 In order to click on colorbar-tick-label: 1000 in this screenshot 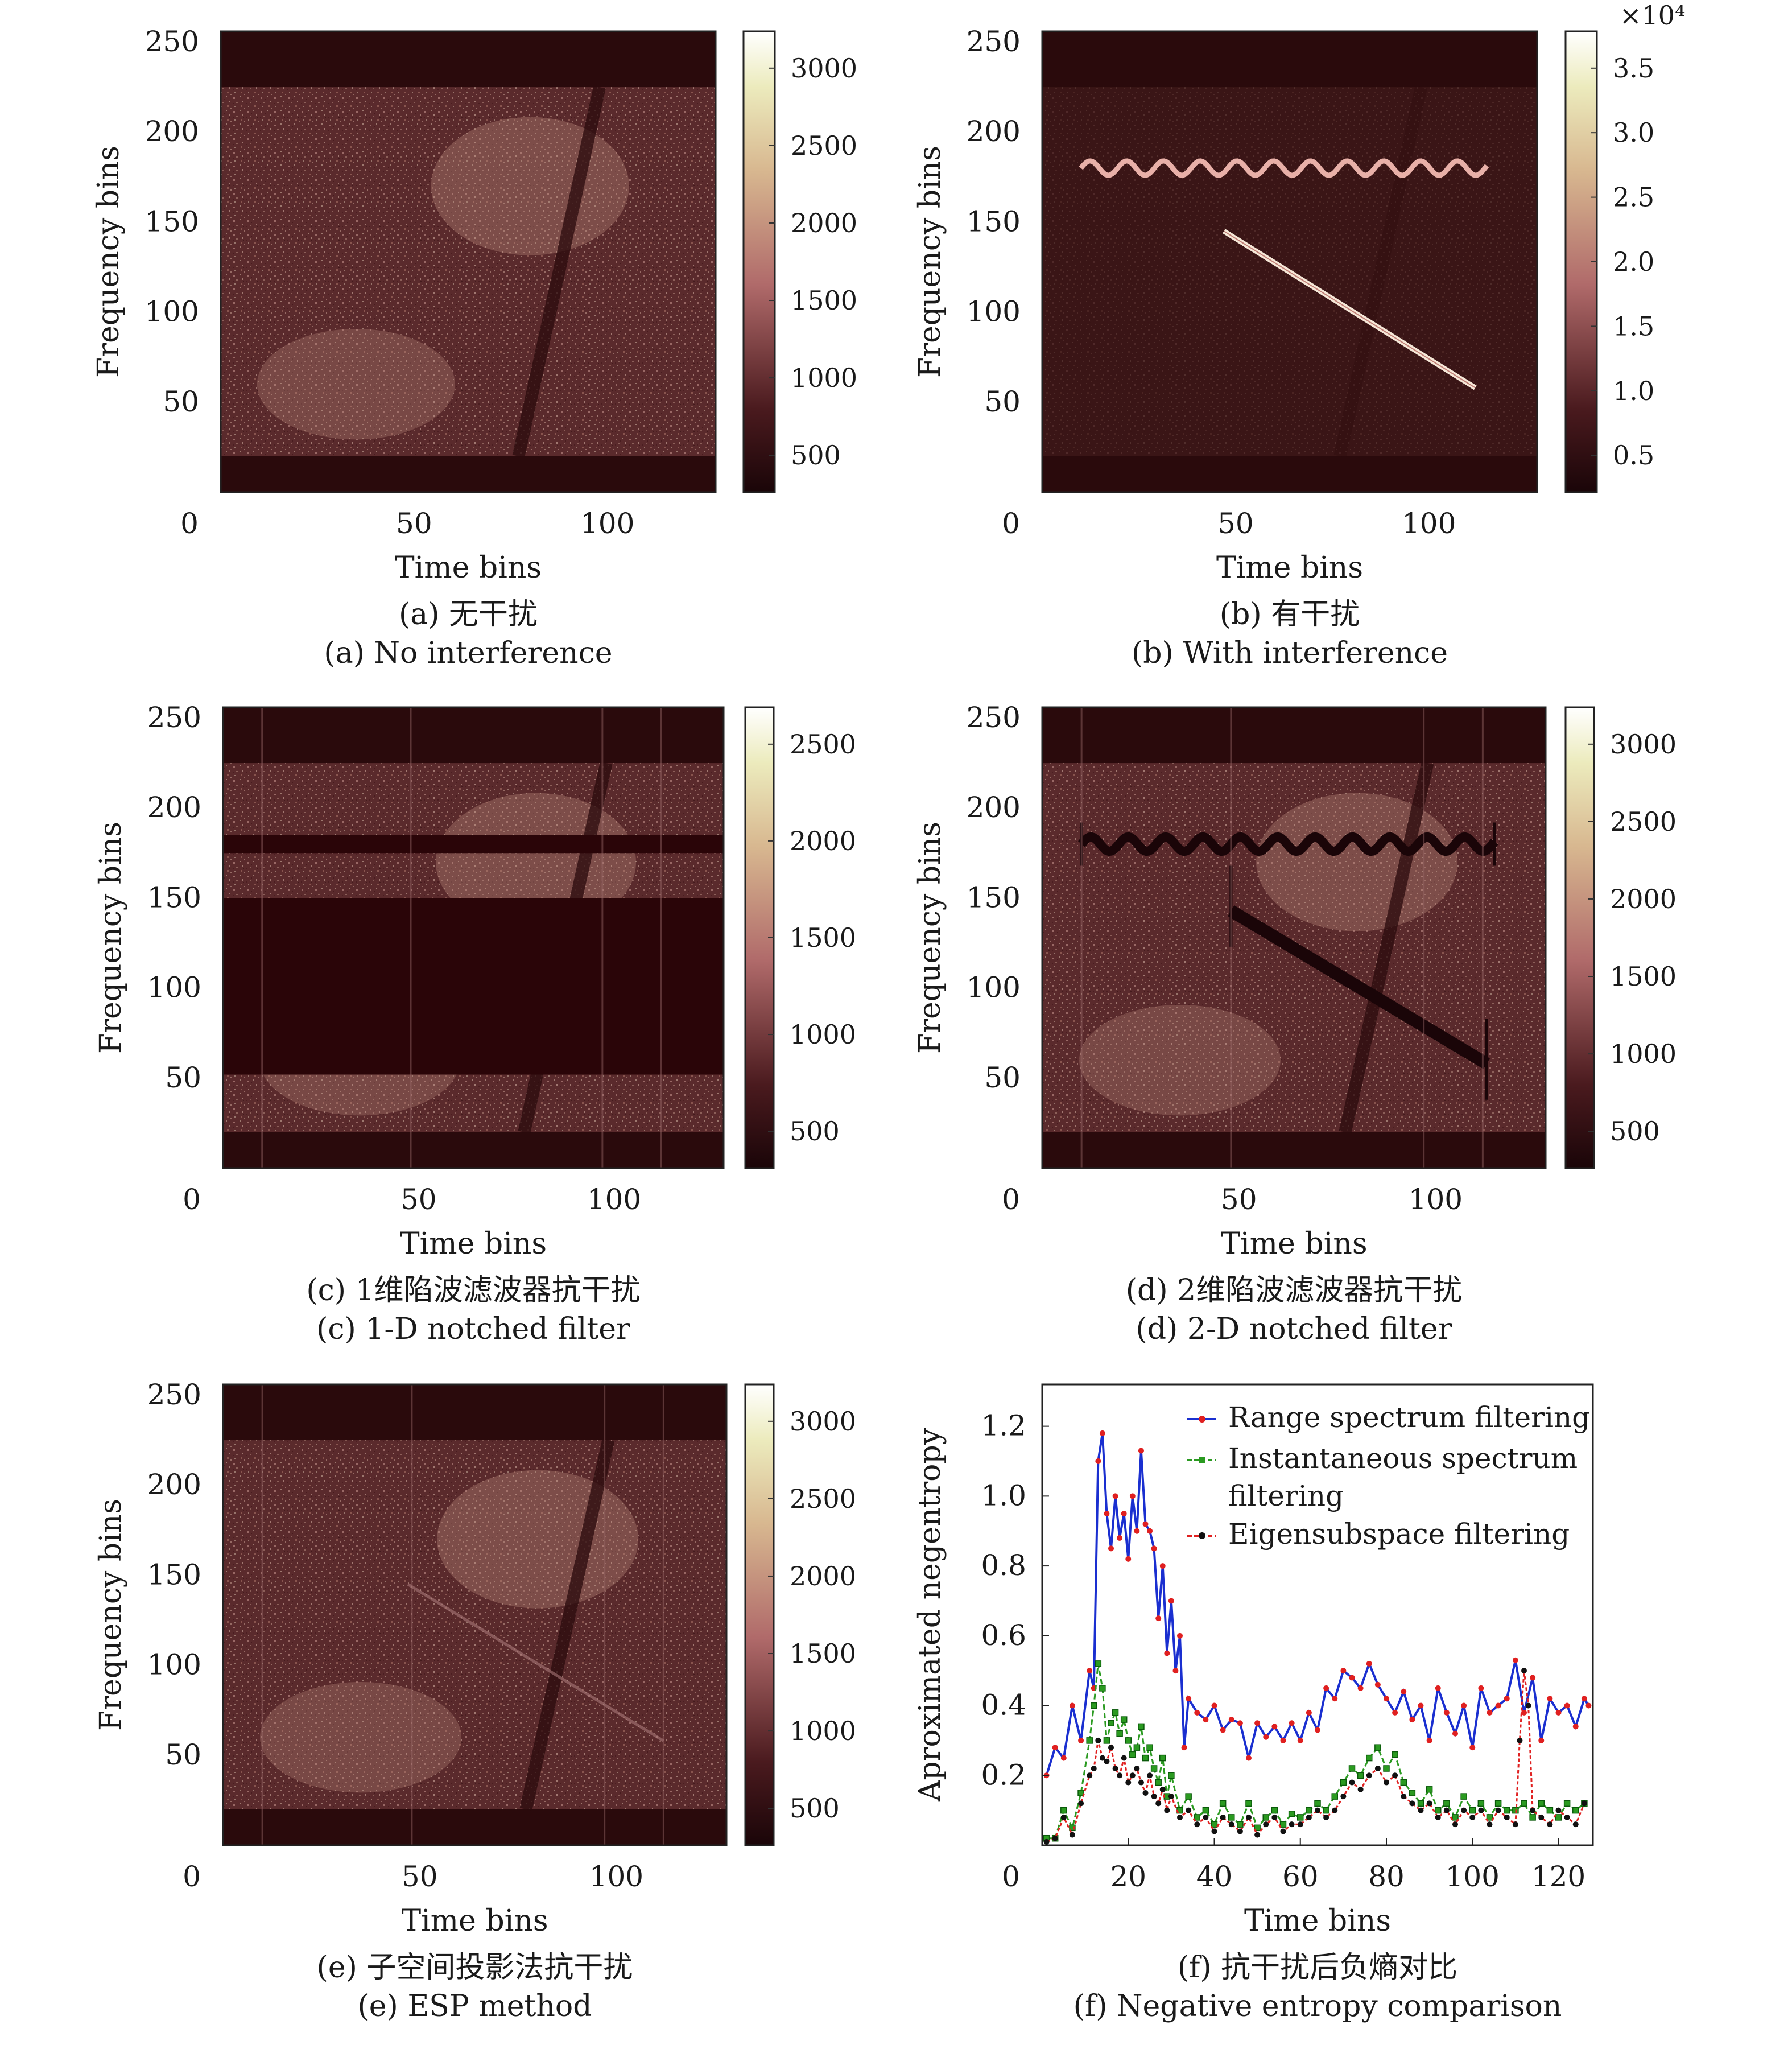, I will do `click(823, 1034)`.